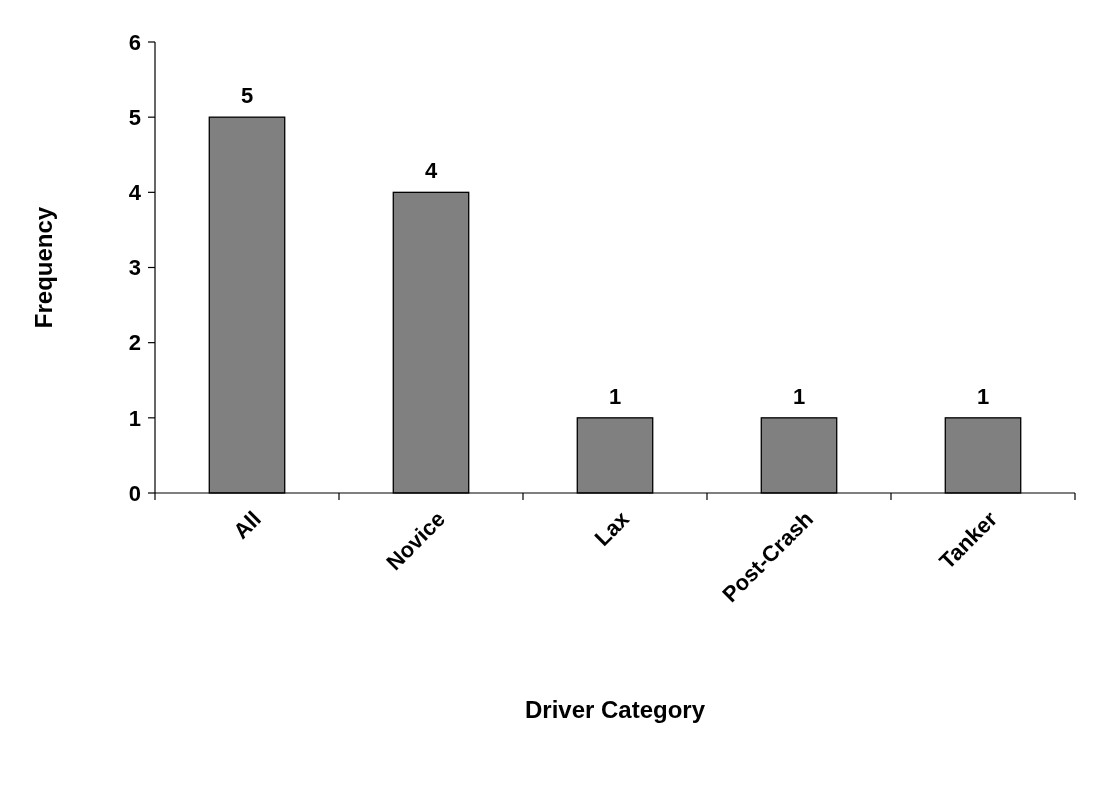 The height and width of the screenshot is (785, 1098). What do you see at coordinates (134, 42) in the screenshot?
I see `y-tick-label: 6` at bounding box center [134, 42].